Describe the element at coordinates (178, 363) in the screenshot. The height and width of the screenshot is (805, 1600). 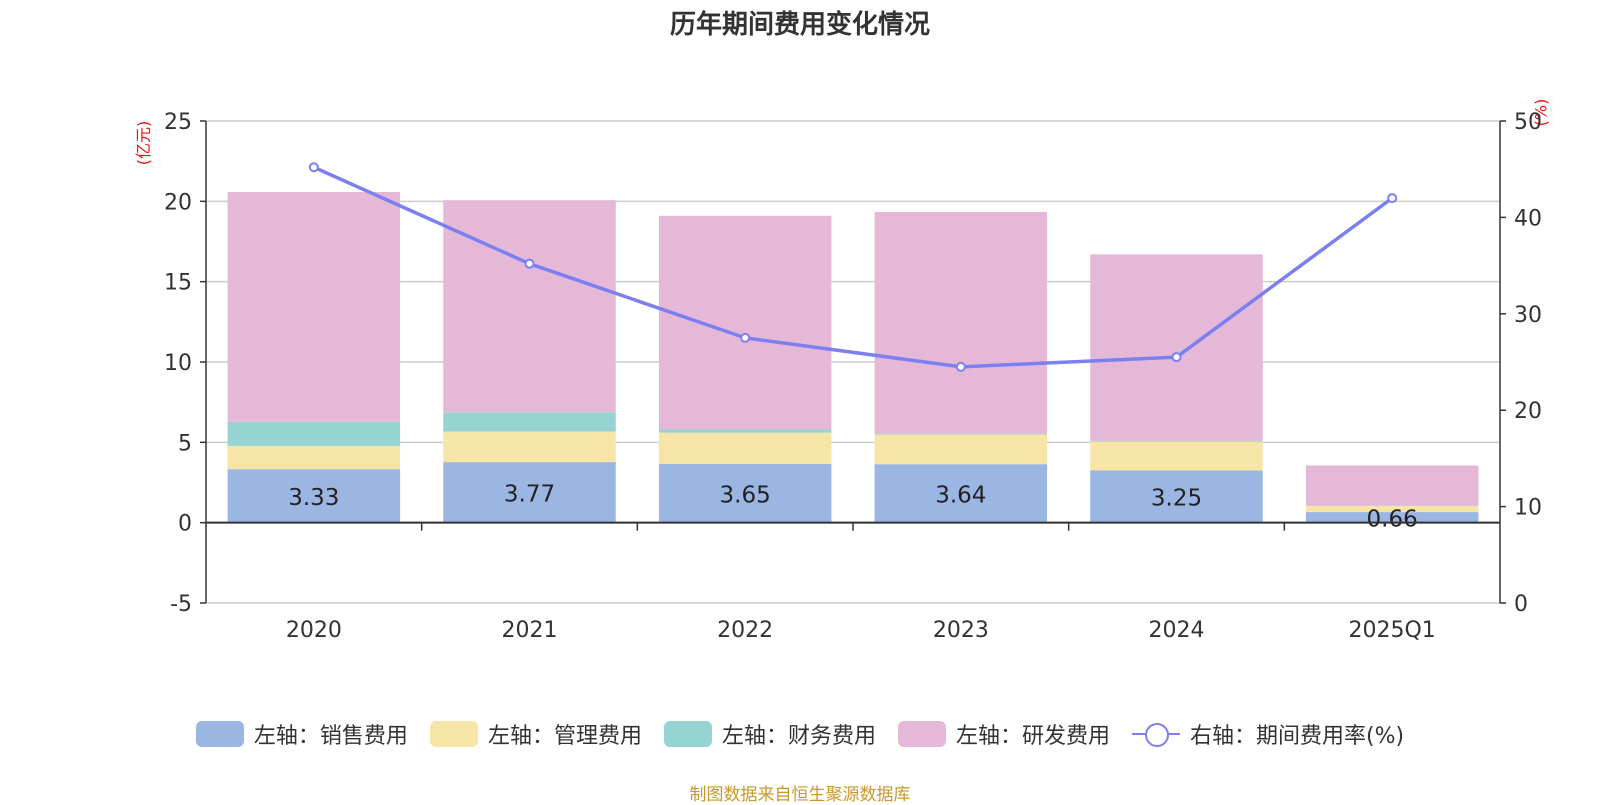
I see `left-tick-label: 10` at that location.